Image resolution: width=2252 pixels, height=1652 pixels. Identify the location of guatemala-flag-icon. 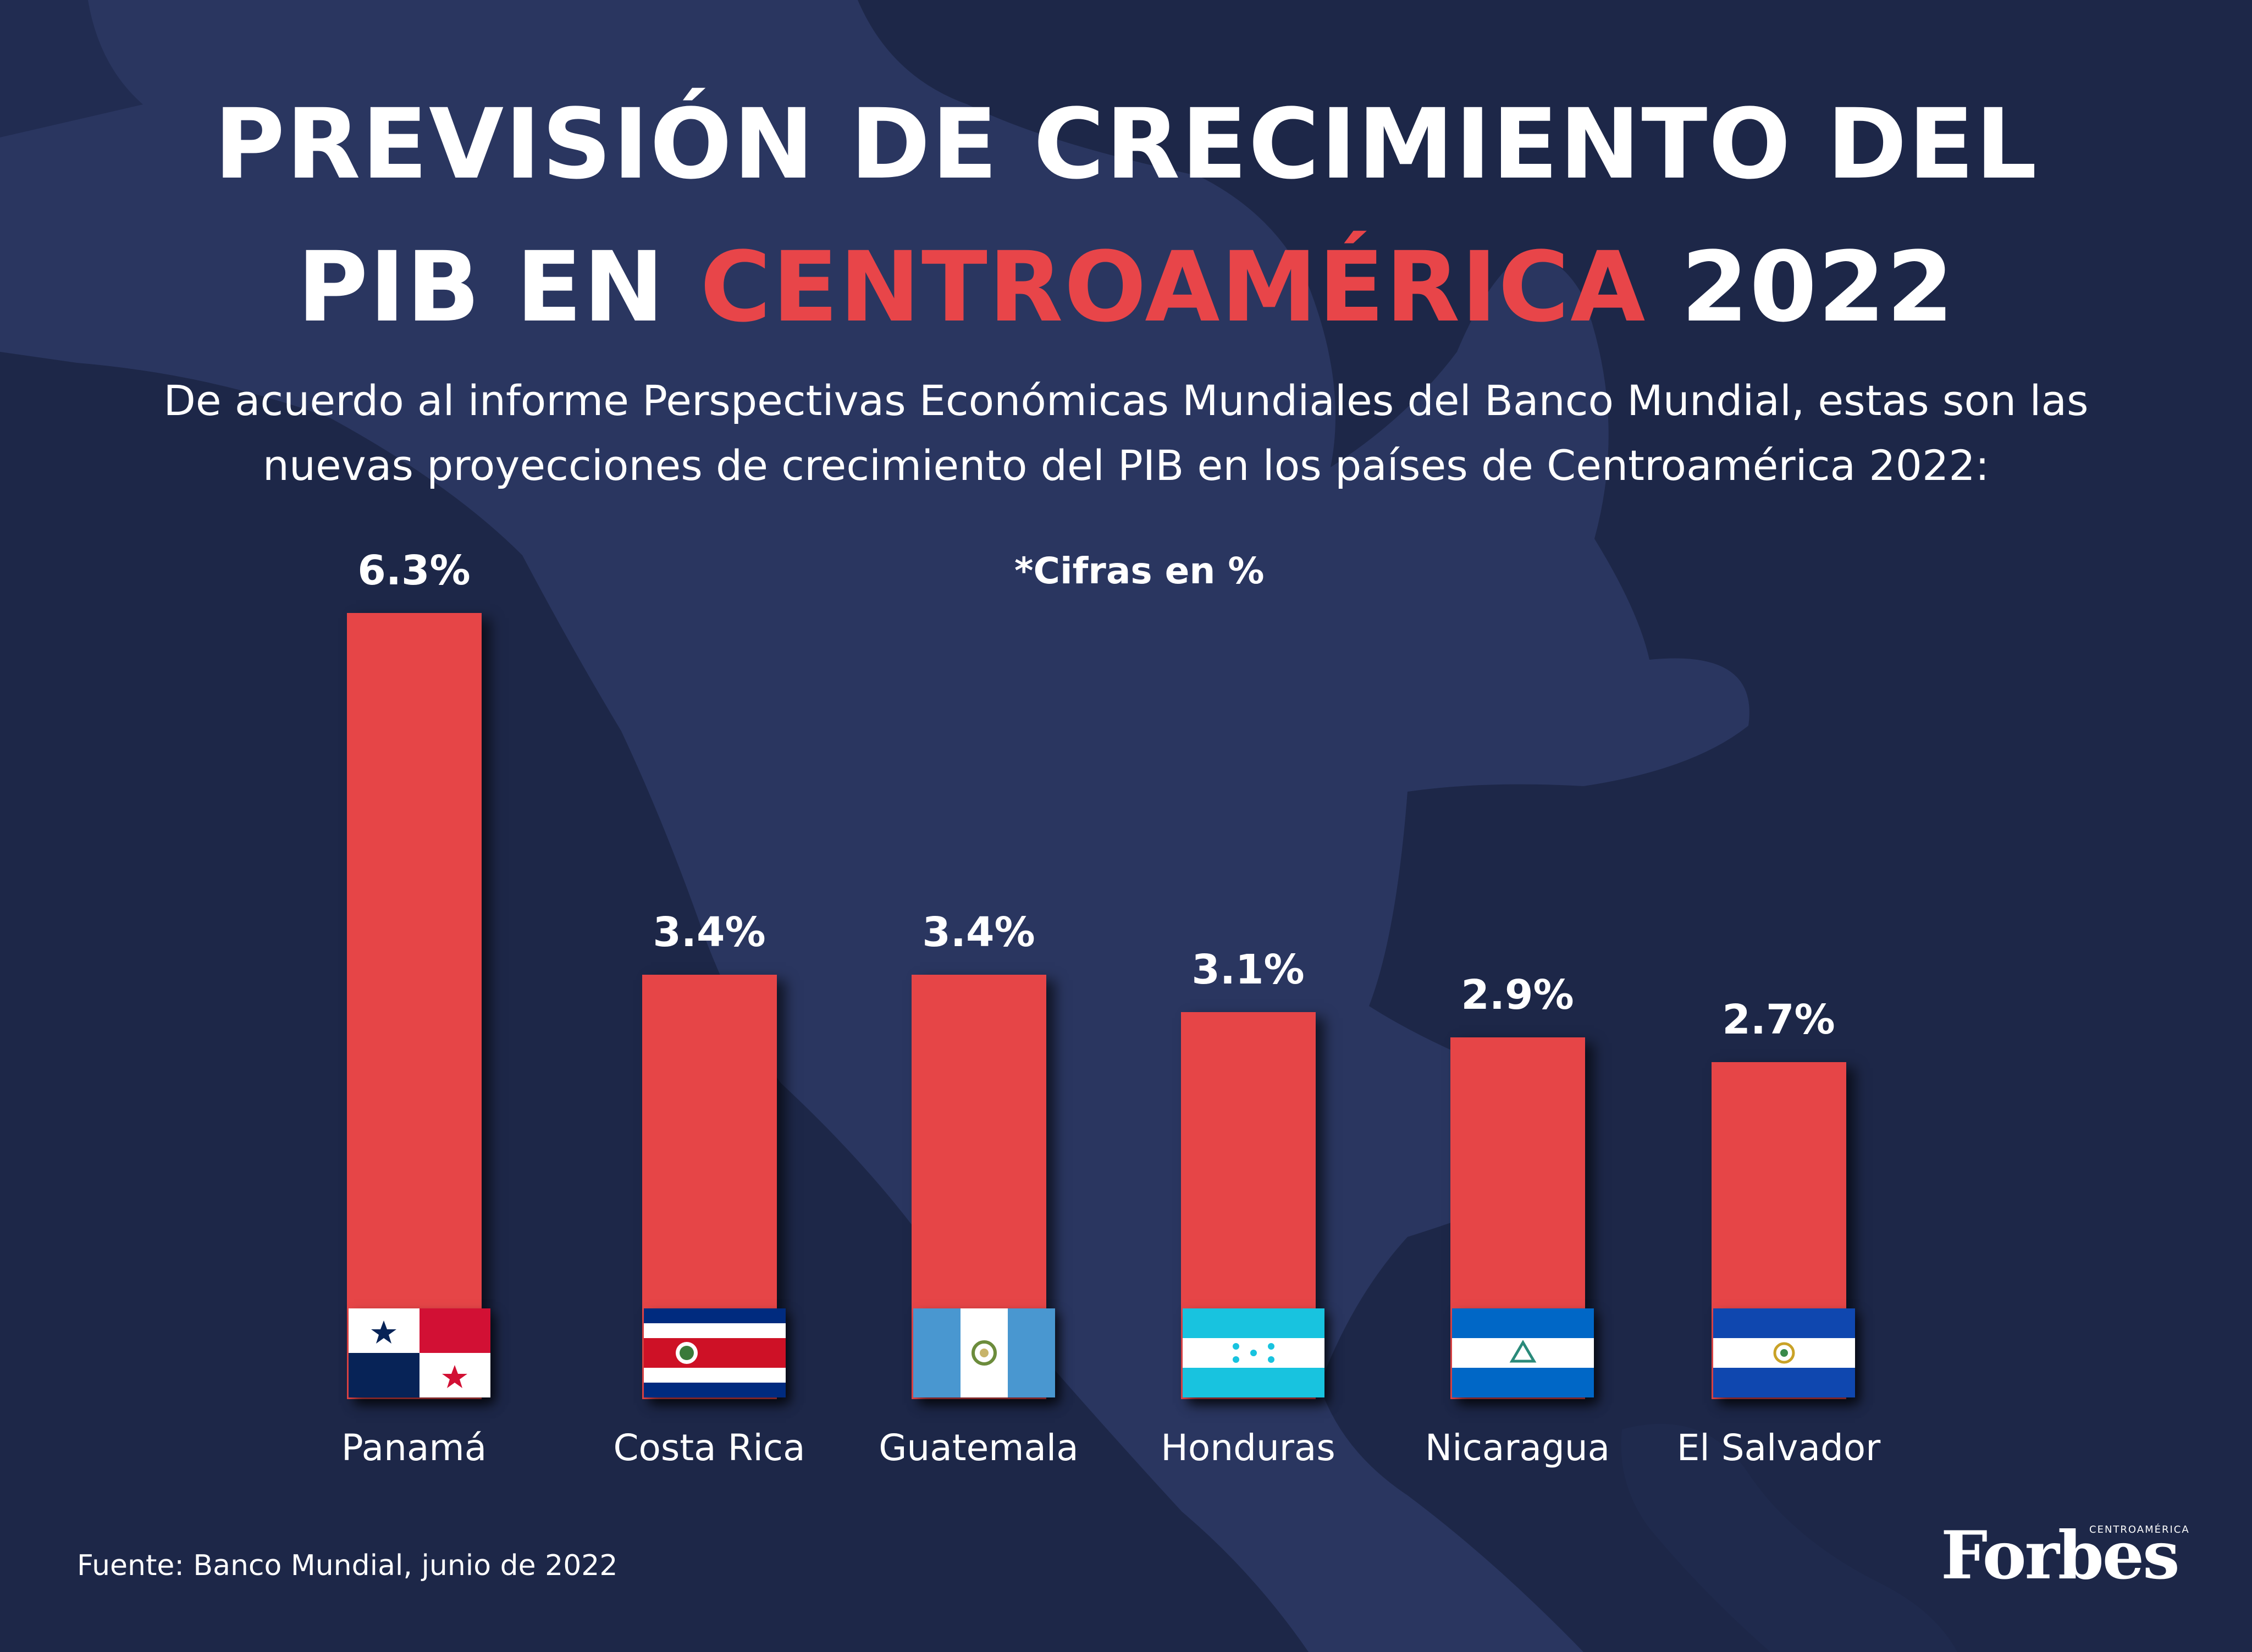
(984, 1352).